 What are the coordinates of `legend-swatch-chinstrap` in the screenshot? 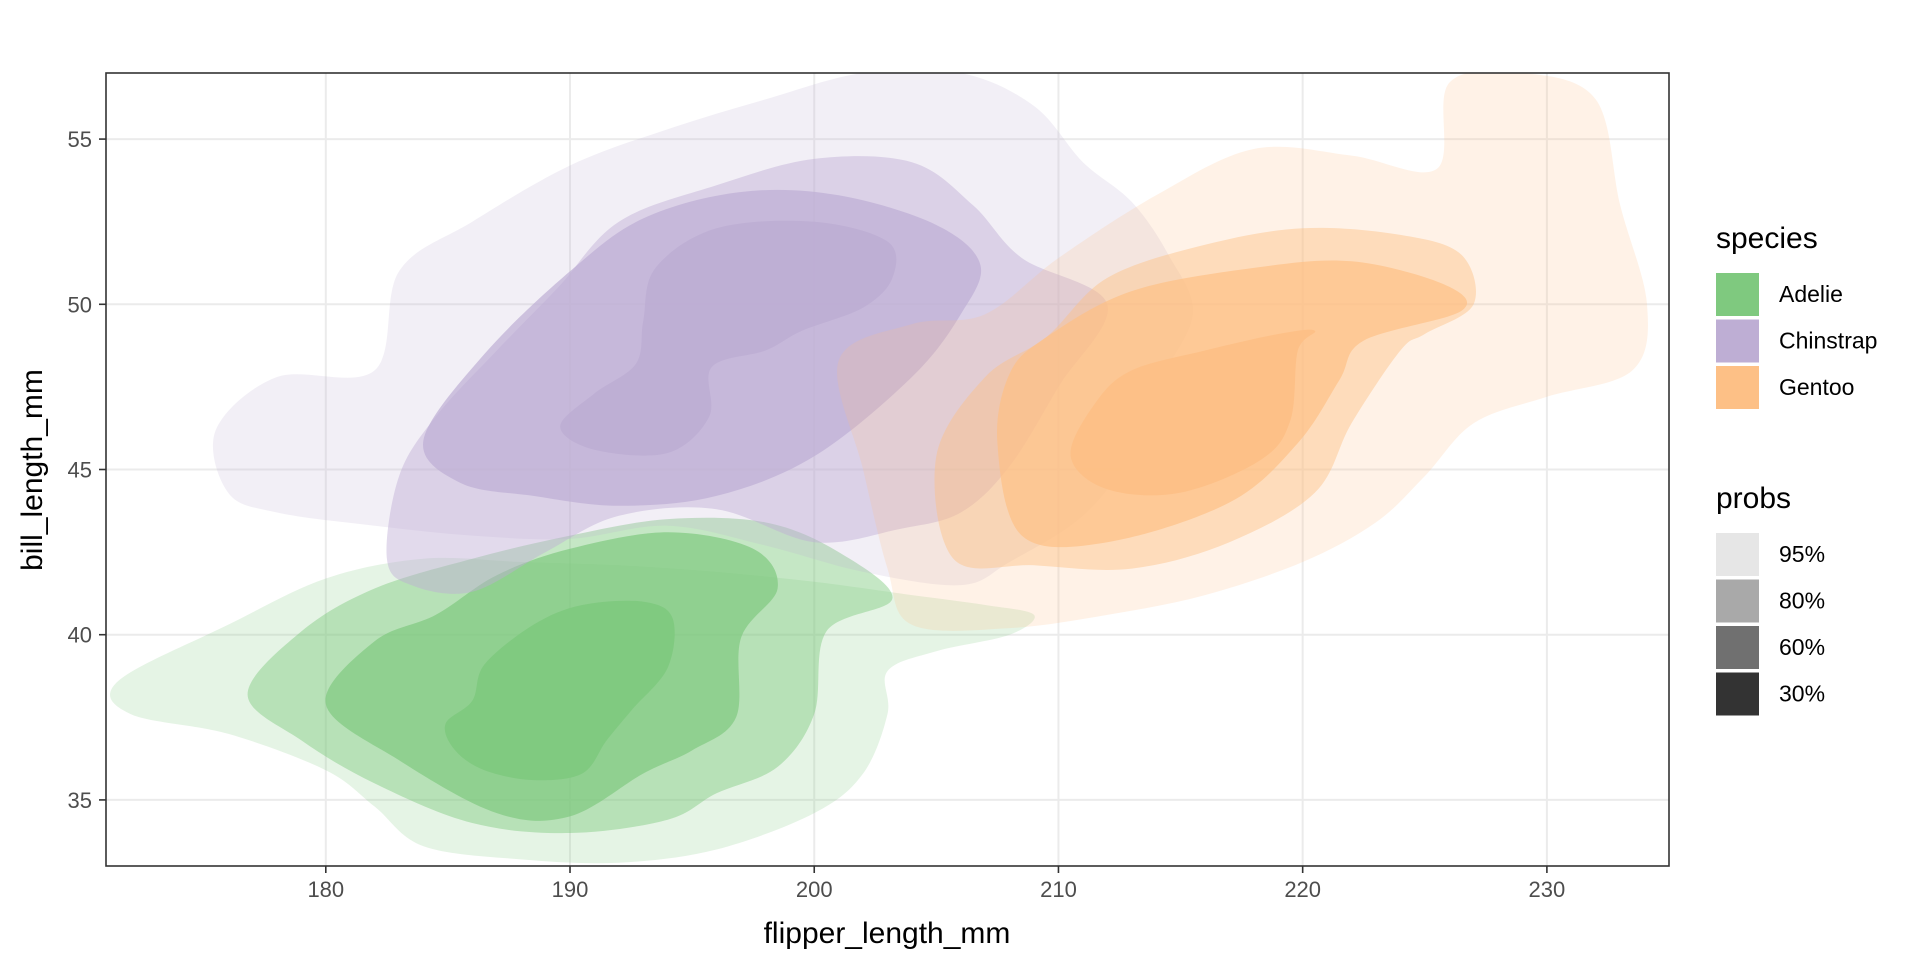 It's located at (1737, 341).